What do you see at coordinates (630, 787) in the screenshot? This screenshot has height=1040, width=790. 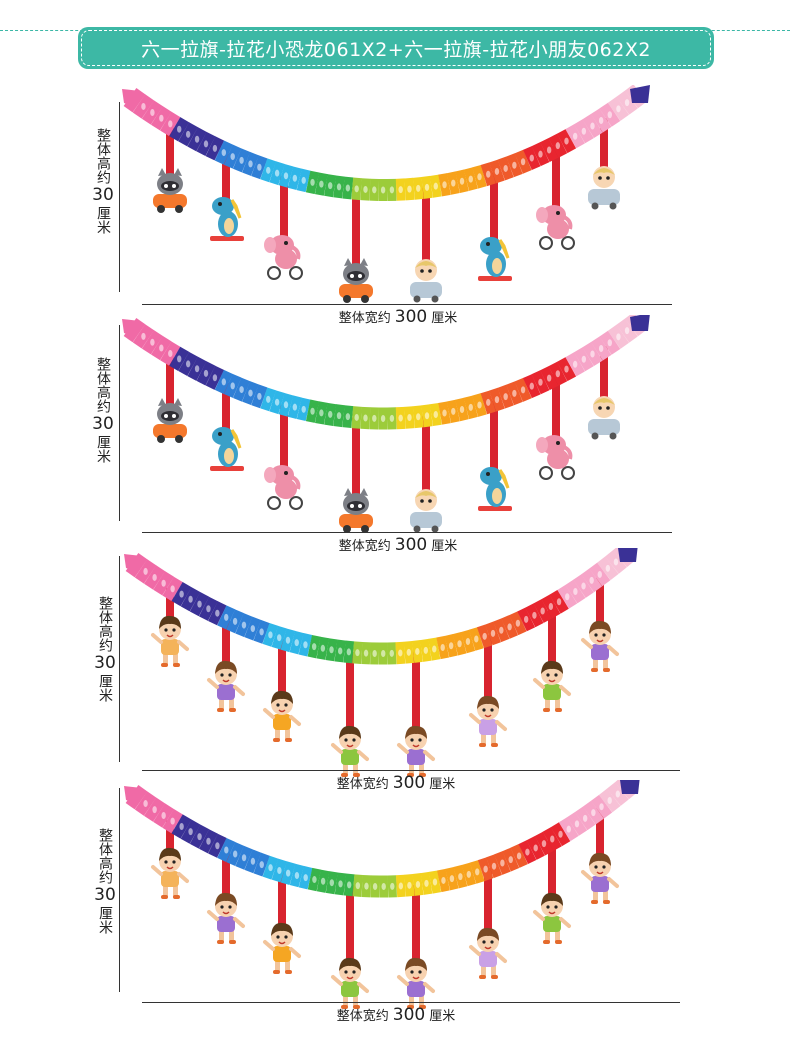 I see `garland-end-right` at bounding box center [630, 787].